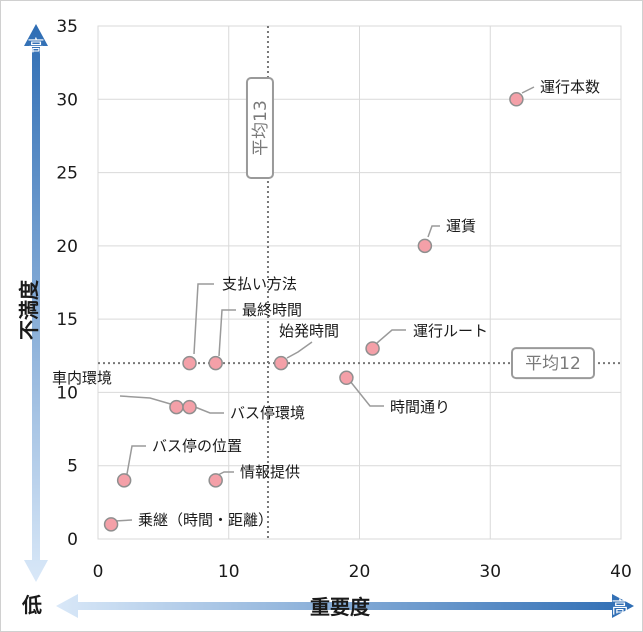  Describe the element at coordinates (67, 27) in the screenshot. I see `y-tick-label: 35` at that location.